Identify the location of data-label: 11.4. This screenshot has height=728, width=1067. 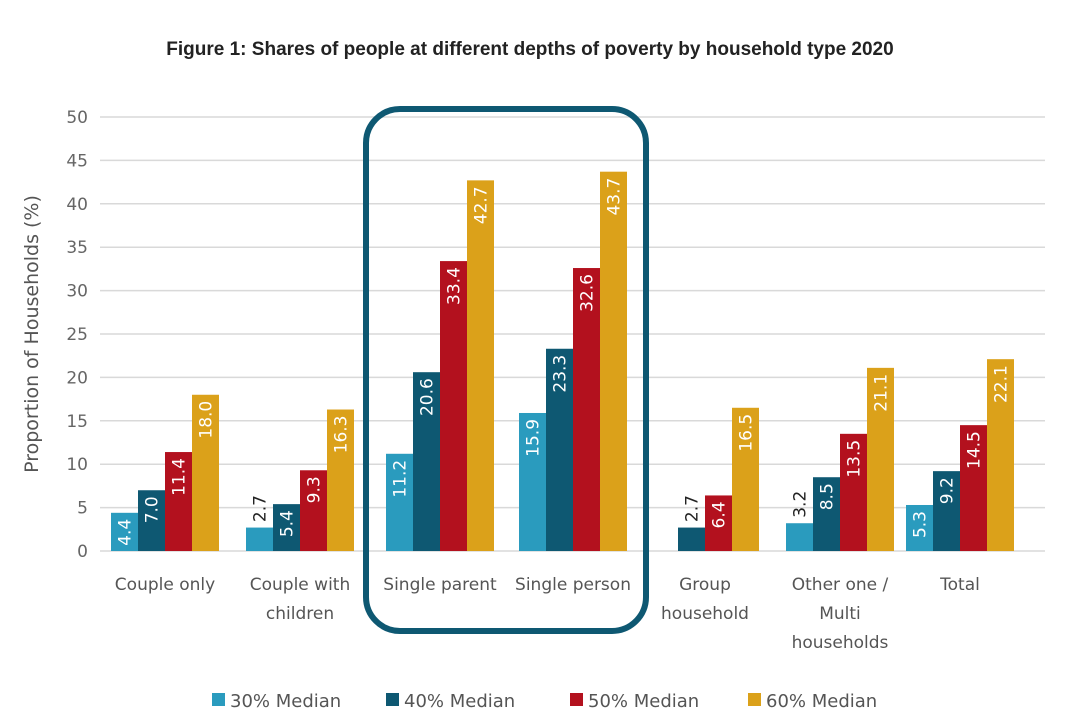
(180, 477).